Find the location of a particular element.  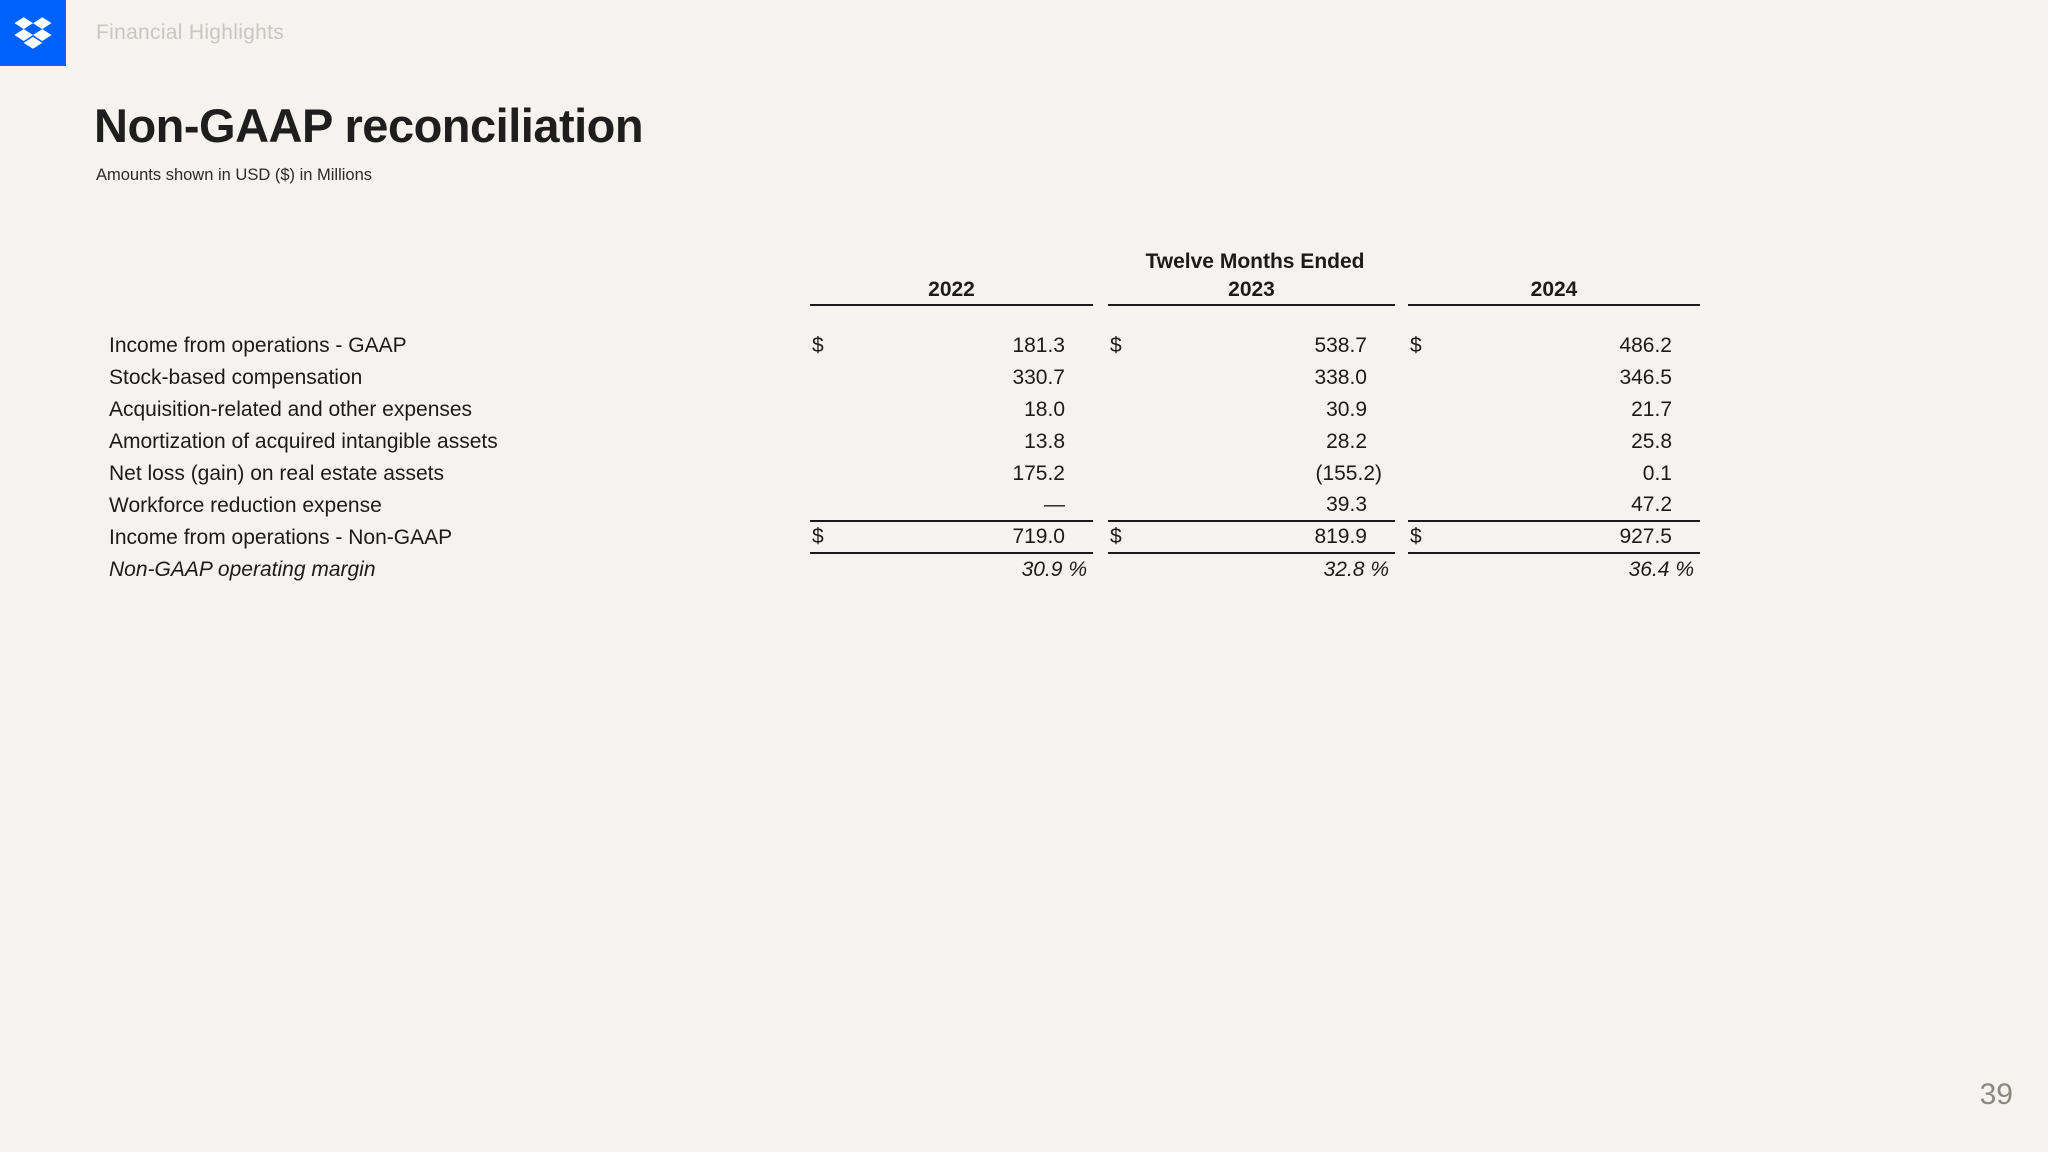

cell-value: 346.5 is located at coordinates (1645, 377).